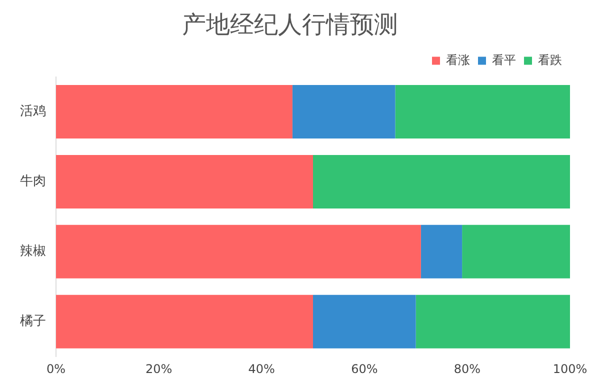 The width and height of the screenshot is (600, 389). Describe the element at coordinates (504, 59) in the screenshot. I see `legend-label: 看平` at that location.